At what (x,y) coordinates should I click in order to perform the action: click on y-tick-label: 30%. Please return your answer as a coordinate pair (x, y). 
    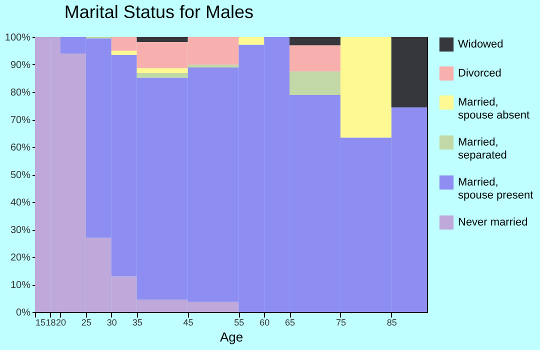
    Looking at the image, I should click on (20, 230).